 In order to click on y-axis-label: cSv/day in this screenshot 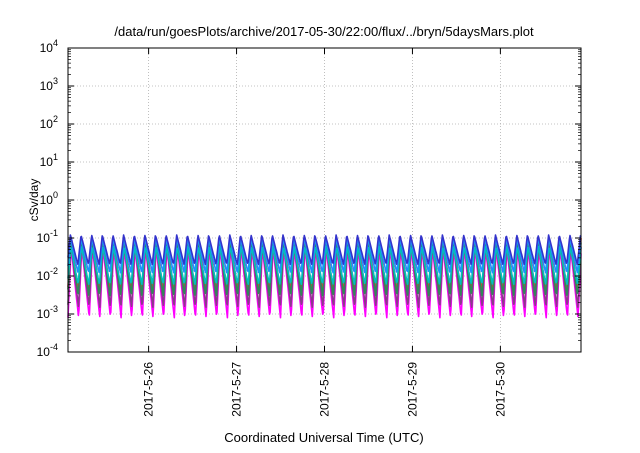, I will do `click(34, 200)`.